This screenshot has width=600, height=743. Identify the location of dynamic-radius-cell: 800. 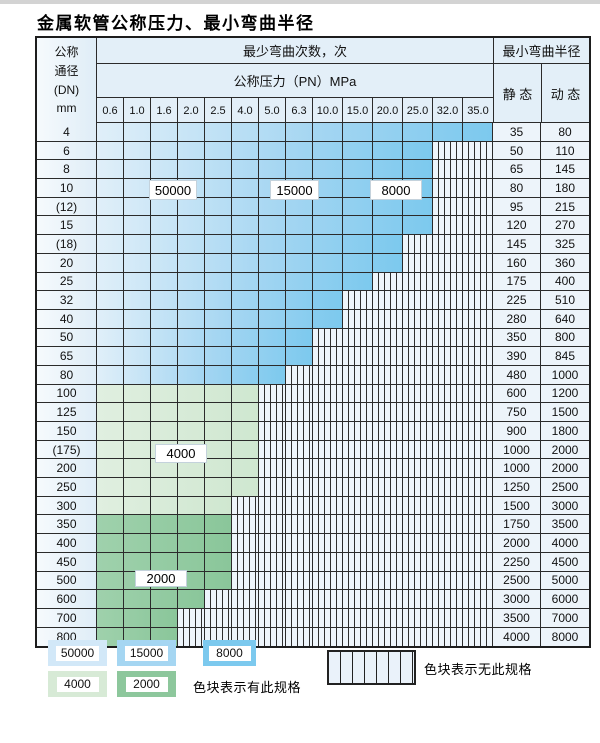
(565, 337).